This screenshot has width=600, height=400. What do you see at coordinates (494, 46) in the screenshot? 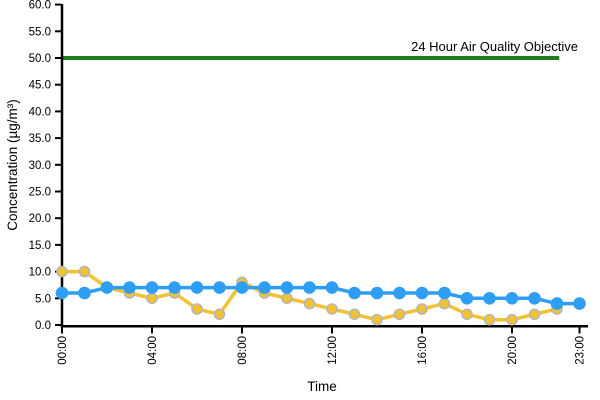
I see `reference-line-label: 24 Hour Air Quality Objective` at bounding box center [494, 46].